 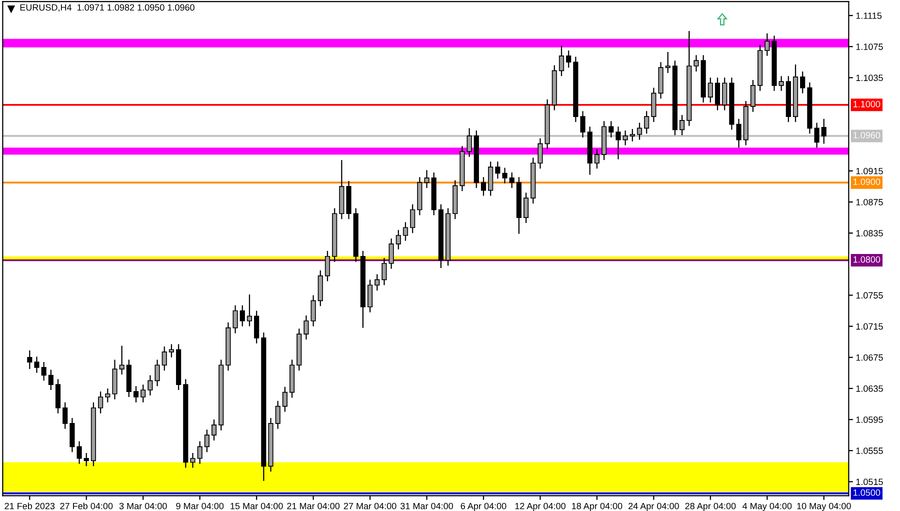 I want to click on ref-line-label: 1.1000, so click(x=867, y=104).